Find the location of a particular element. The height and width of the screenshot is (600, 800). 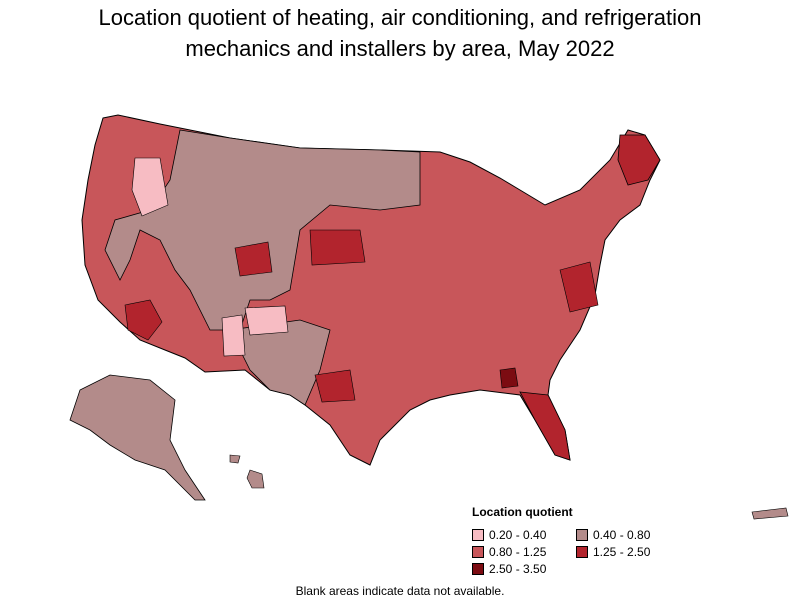

region-florida is located at coordinates (545, 426).